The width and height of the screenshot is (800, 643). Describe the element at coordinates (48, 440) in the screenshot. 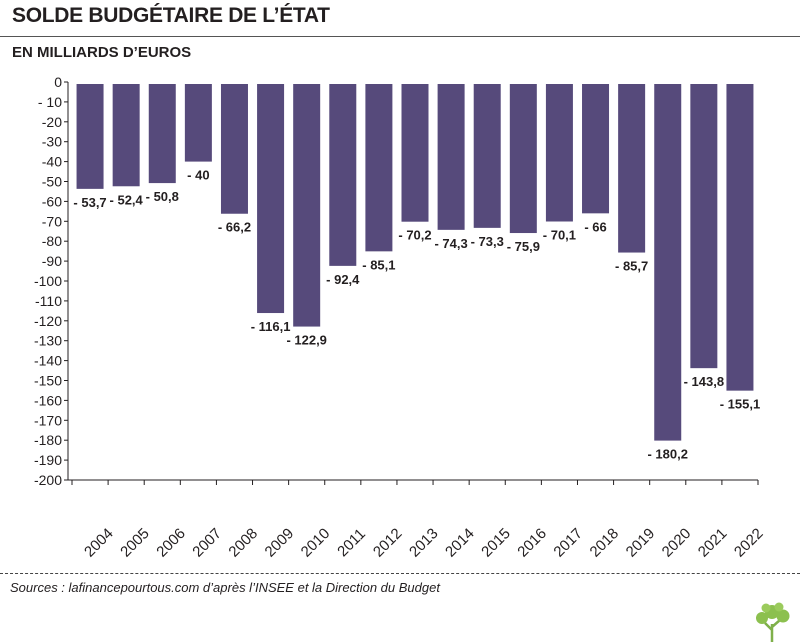

I see `y-tick-label: -180` at that location.